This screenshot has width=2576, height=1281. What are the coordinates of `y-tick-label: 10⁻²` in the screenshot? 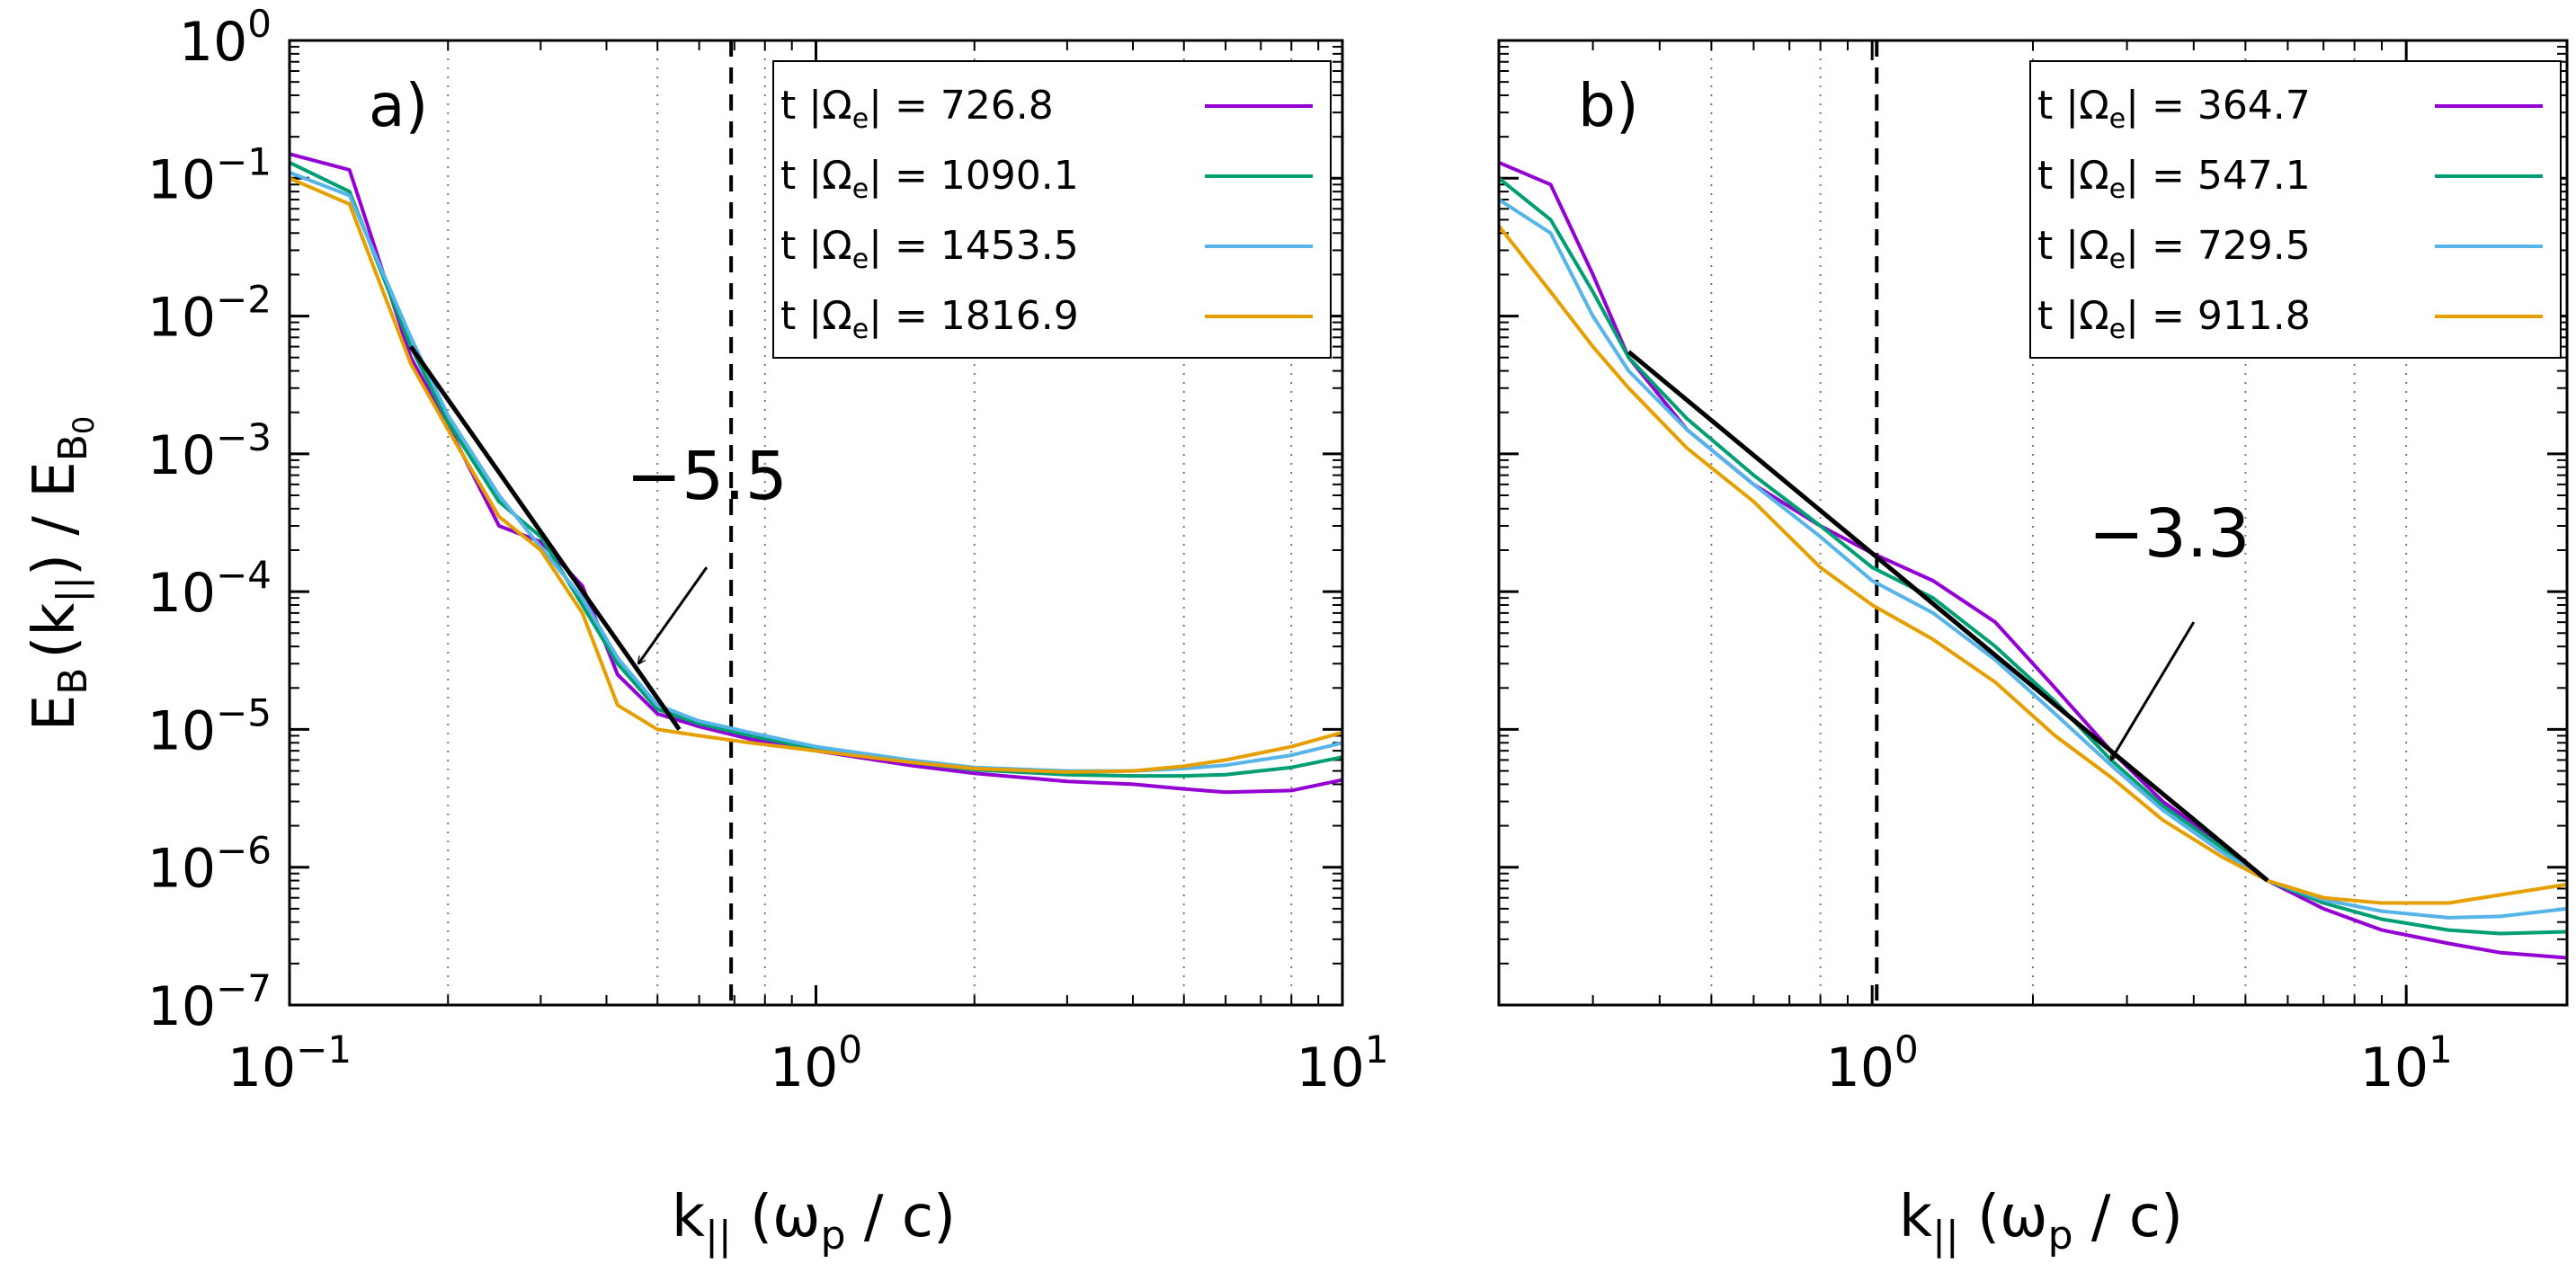 It's located at (210, 314).